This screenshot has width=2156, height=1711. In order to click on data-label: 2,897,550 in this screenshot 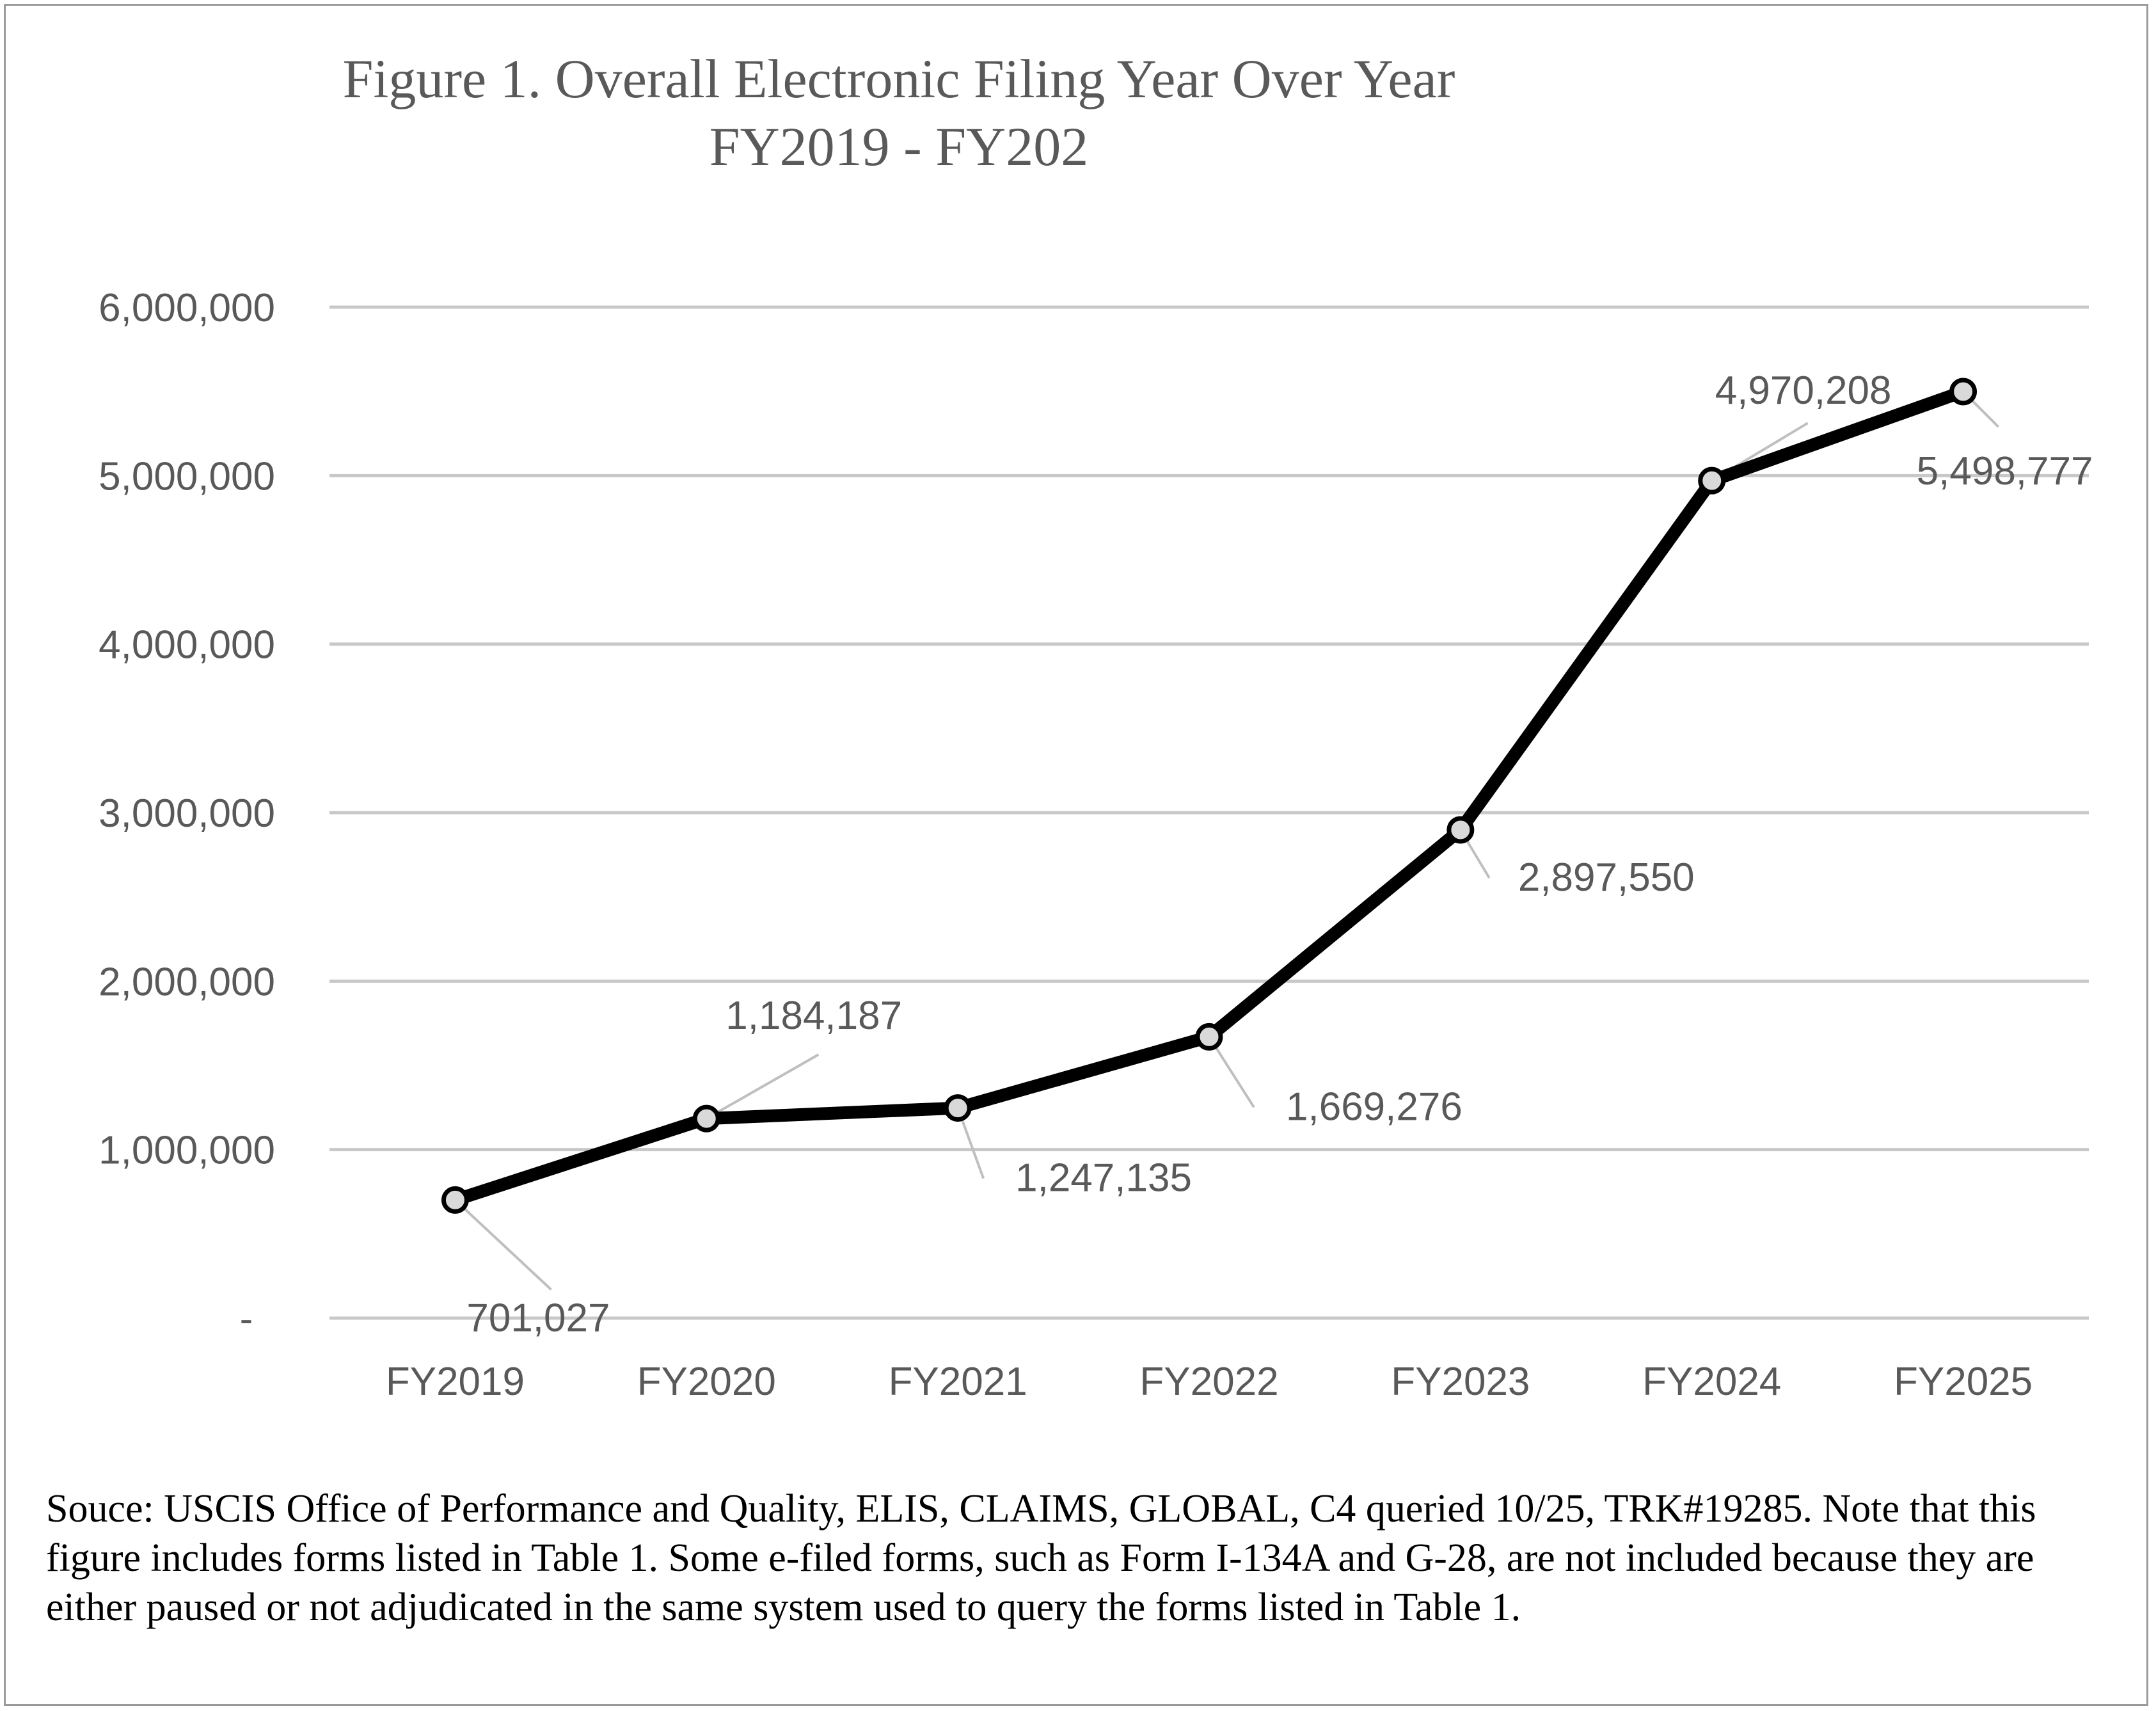, I will do `click(1606, 878)`.